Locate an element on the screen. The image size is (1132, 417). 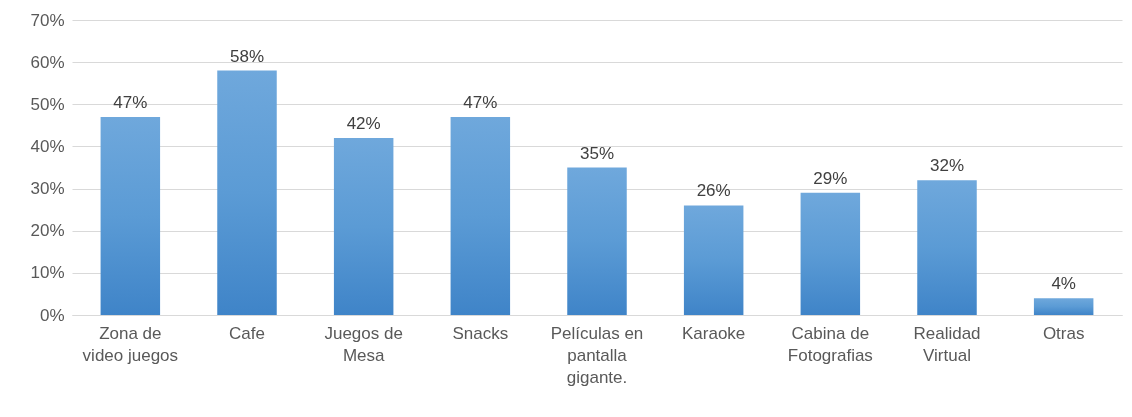
x-tick-label: Cafe is located at coordinates (247, 333).